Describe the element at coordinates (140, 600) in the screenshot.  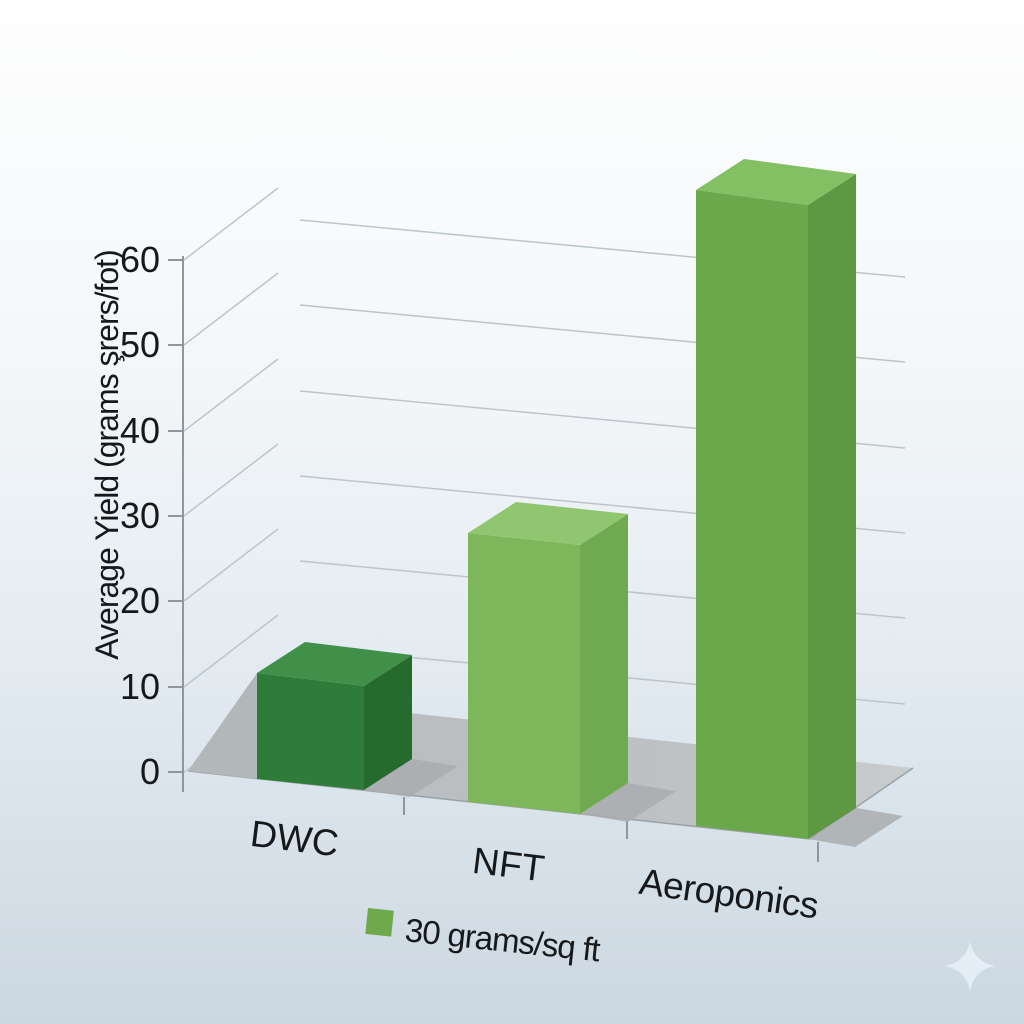
I see `y-tick-label: 20` at that location.